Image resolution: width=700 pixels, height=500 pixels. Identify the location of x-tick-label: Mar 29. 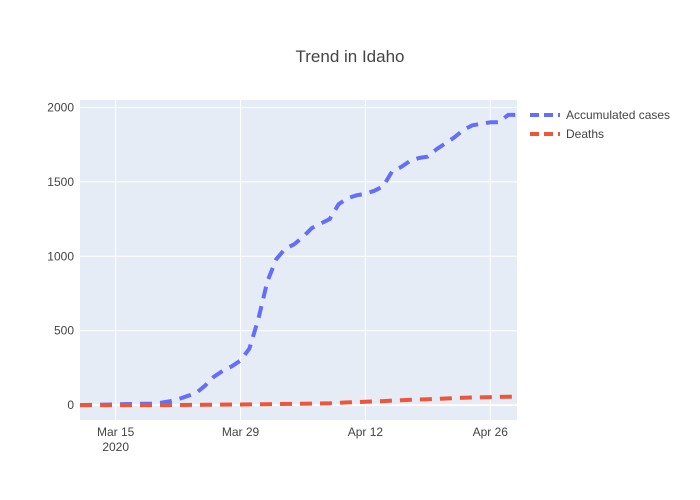
(241, 432).